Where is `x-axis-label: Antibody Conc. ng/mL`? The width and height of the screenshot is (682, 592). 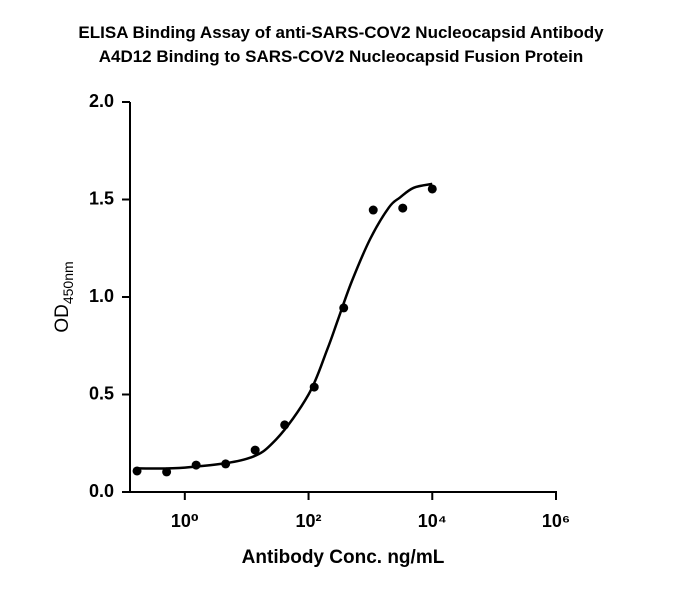 x-axis-label: Antibody Conc. ng/mL is located at coordinates (343, 557).